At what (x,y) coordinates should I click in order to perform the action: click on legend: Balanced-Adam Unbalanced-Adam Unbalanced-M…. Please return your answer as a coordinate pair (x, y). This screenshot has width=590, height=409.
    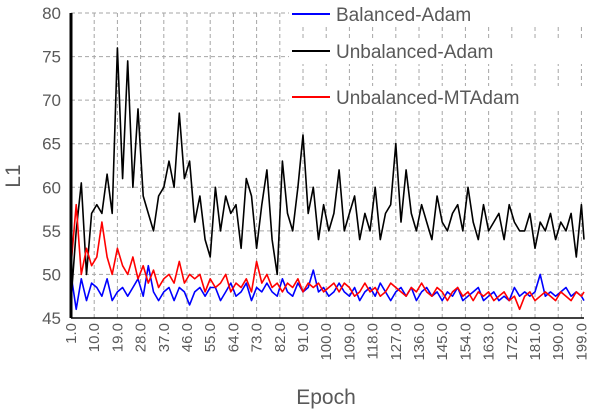
    Looking at the image, I should click on (437, 56).